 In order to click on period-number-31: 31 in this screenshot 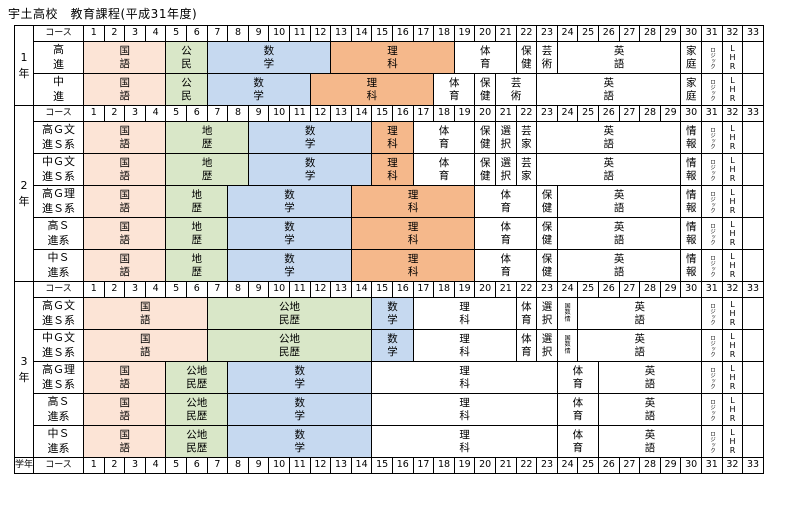, I will do `click(712, 114)`.